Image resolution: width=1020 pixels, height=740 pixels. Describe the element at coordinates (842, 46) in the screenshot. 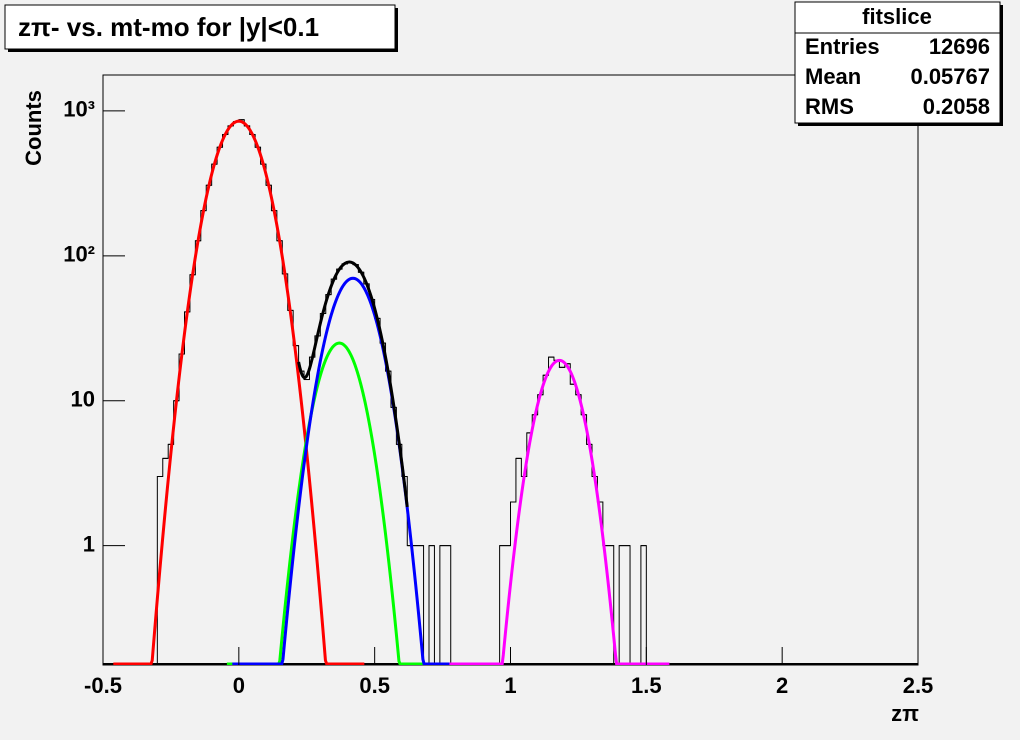

I see `stats-label: Entries` at that location.